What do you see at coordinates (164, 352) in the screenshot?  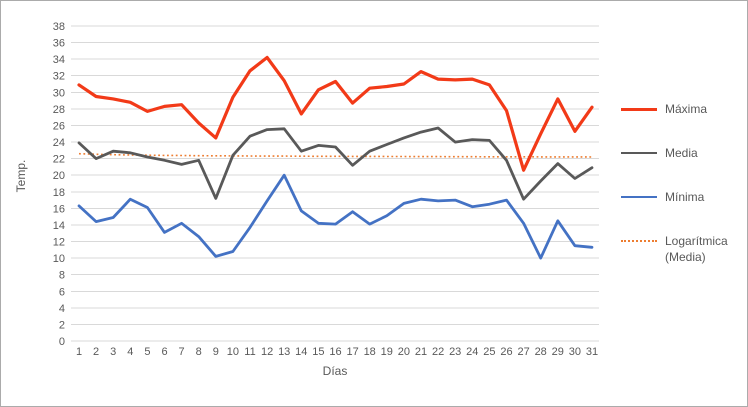 I see `x-tick-label: 6` at bounding box center [164, 352].